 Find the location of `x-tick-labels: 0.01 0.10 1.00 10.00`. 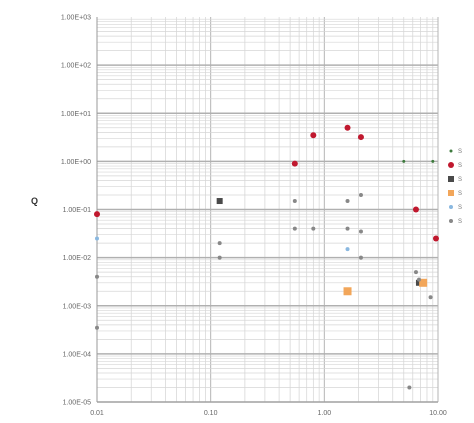

x-tick-labels: 0.01 0.10 1.00 10.00 is located at coordinates (268, 413).